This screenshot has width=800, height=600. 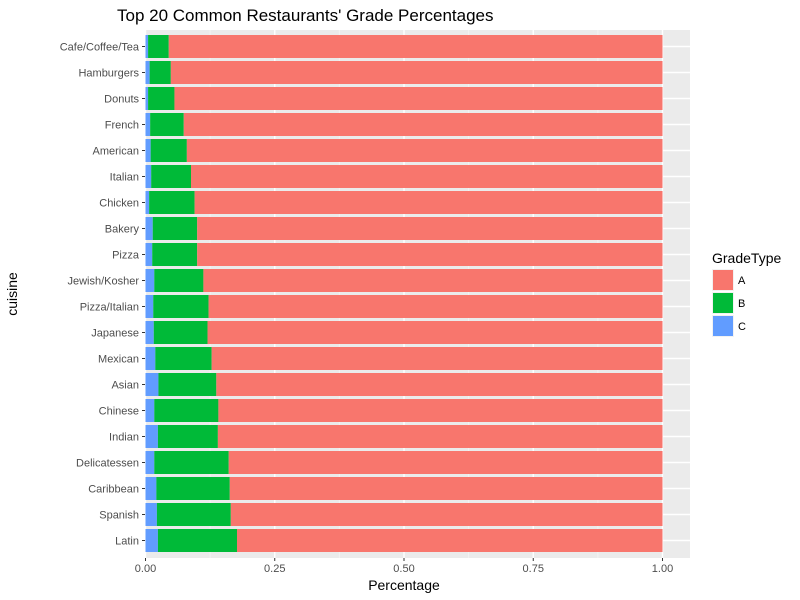 I want to click on y-tick-label: Cafe/Coffee/Tea, so click(x=100, y=48).